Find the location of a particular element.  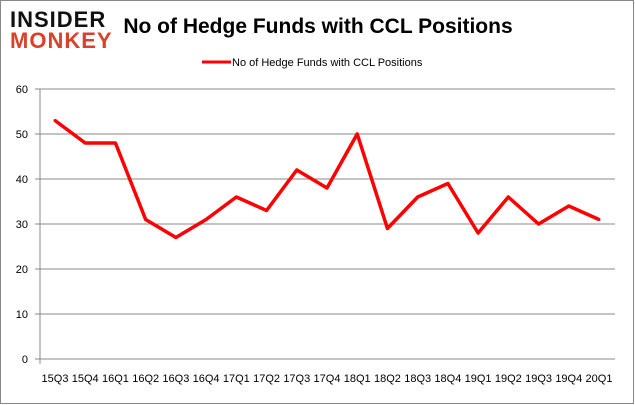

x-tick-label: 19Q2 is located at coordinates (508, 379).